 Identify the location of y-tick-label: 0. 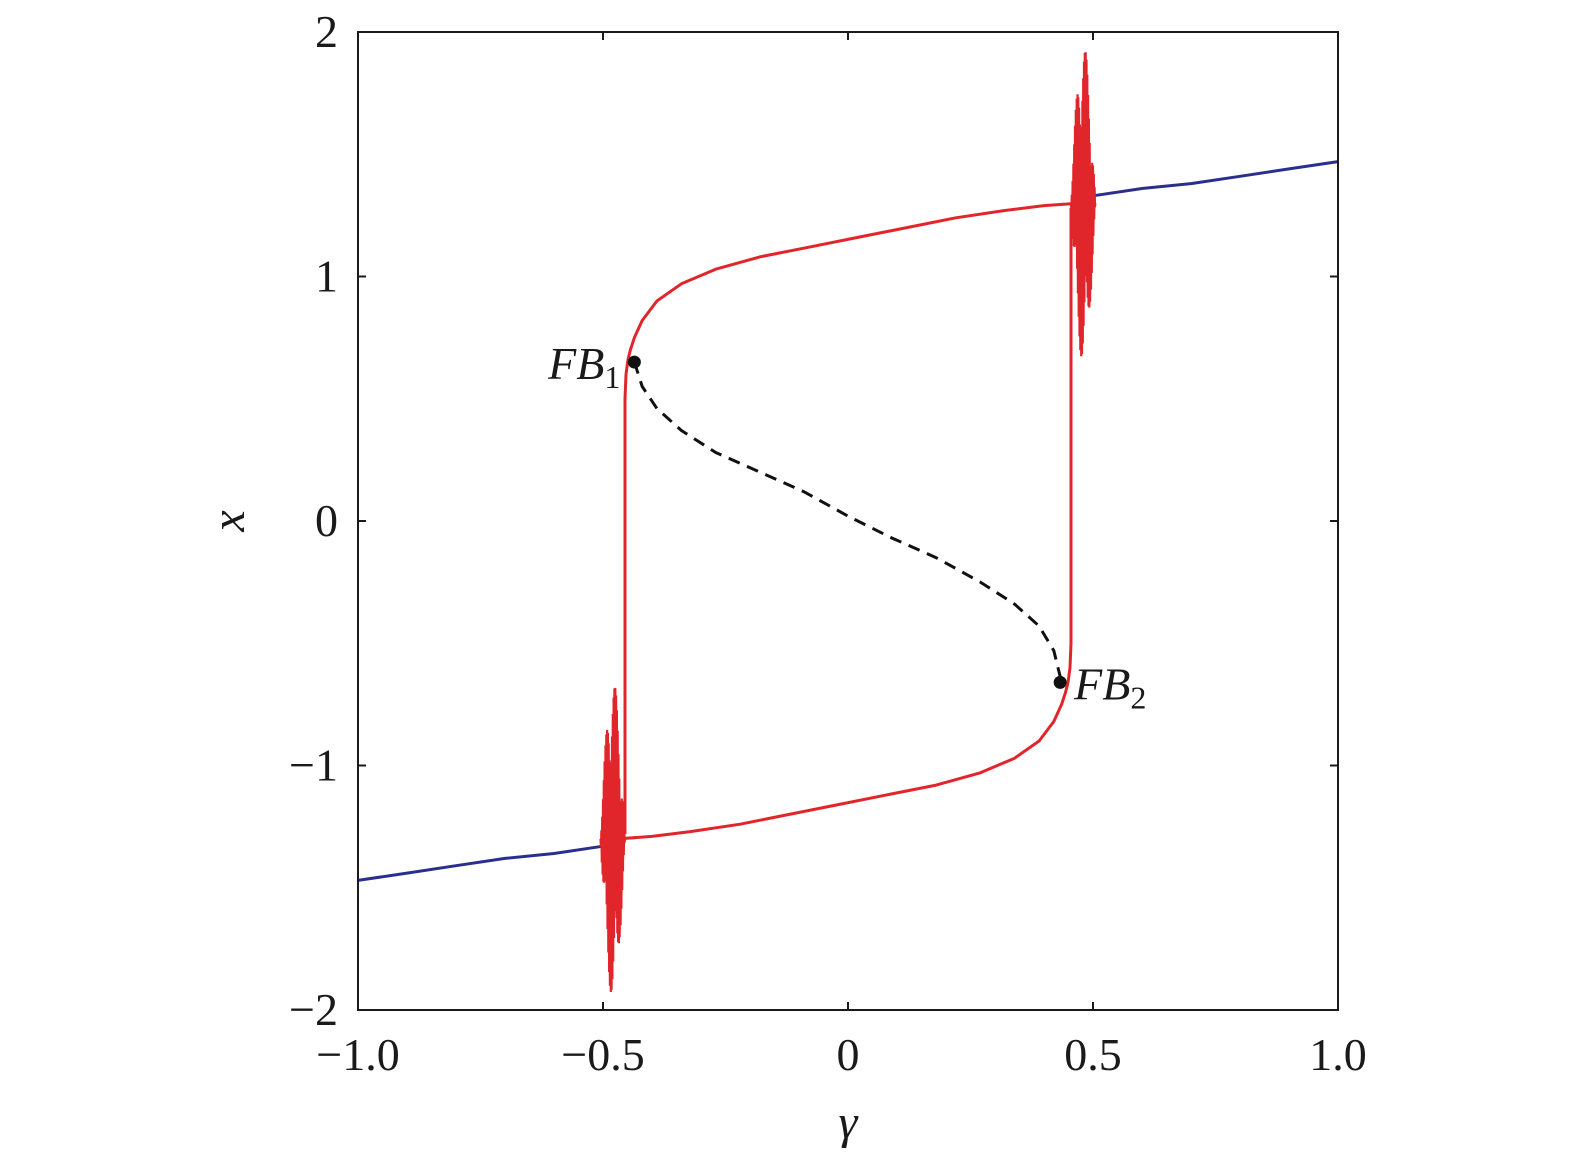
(326, 520).